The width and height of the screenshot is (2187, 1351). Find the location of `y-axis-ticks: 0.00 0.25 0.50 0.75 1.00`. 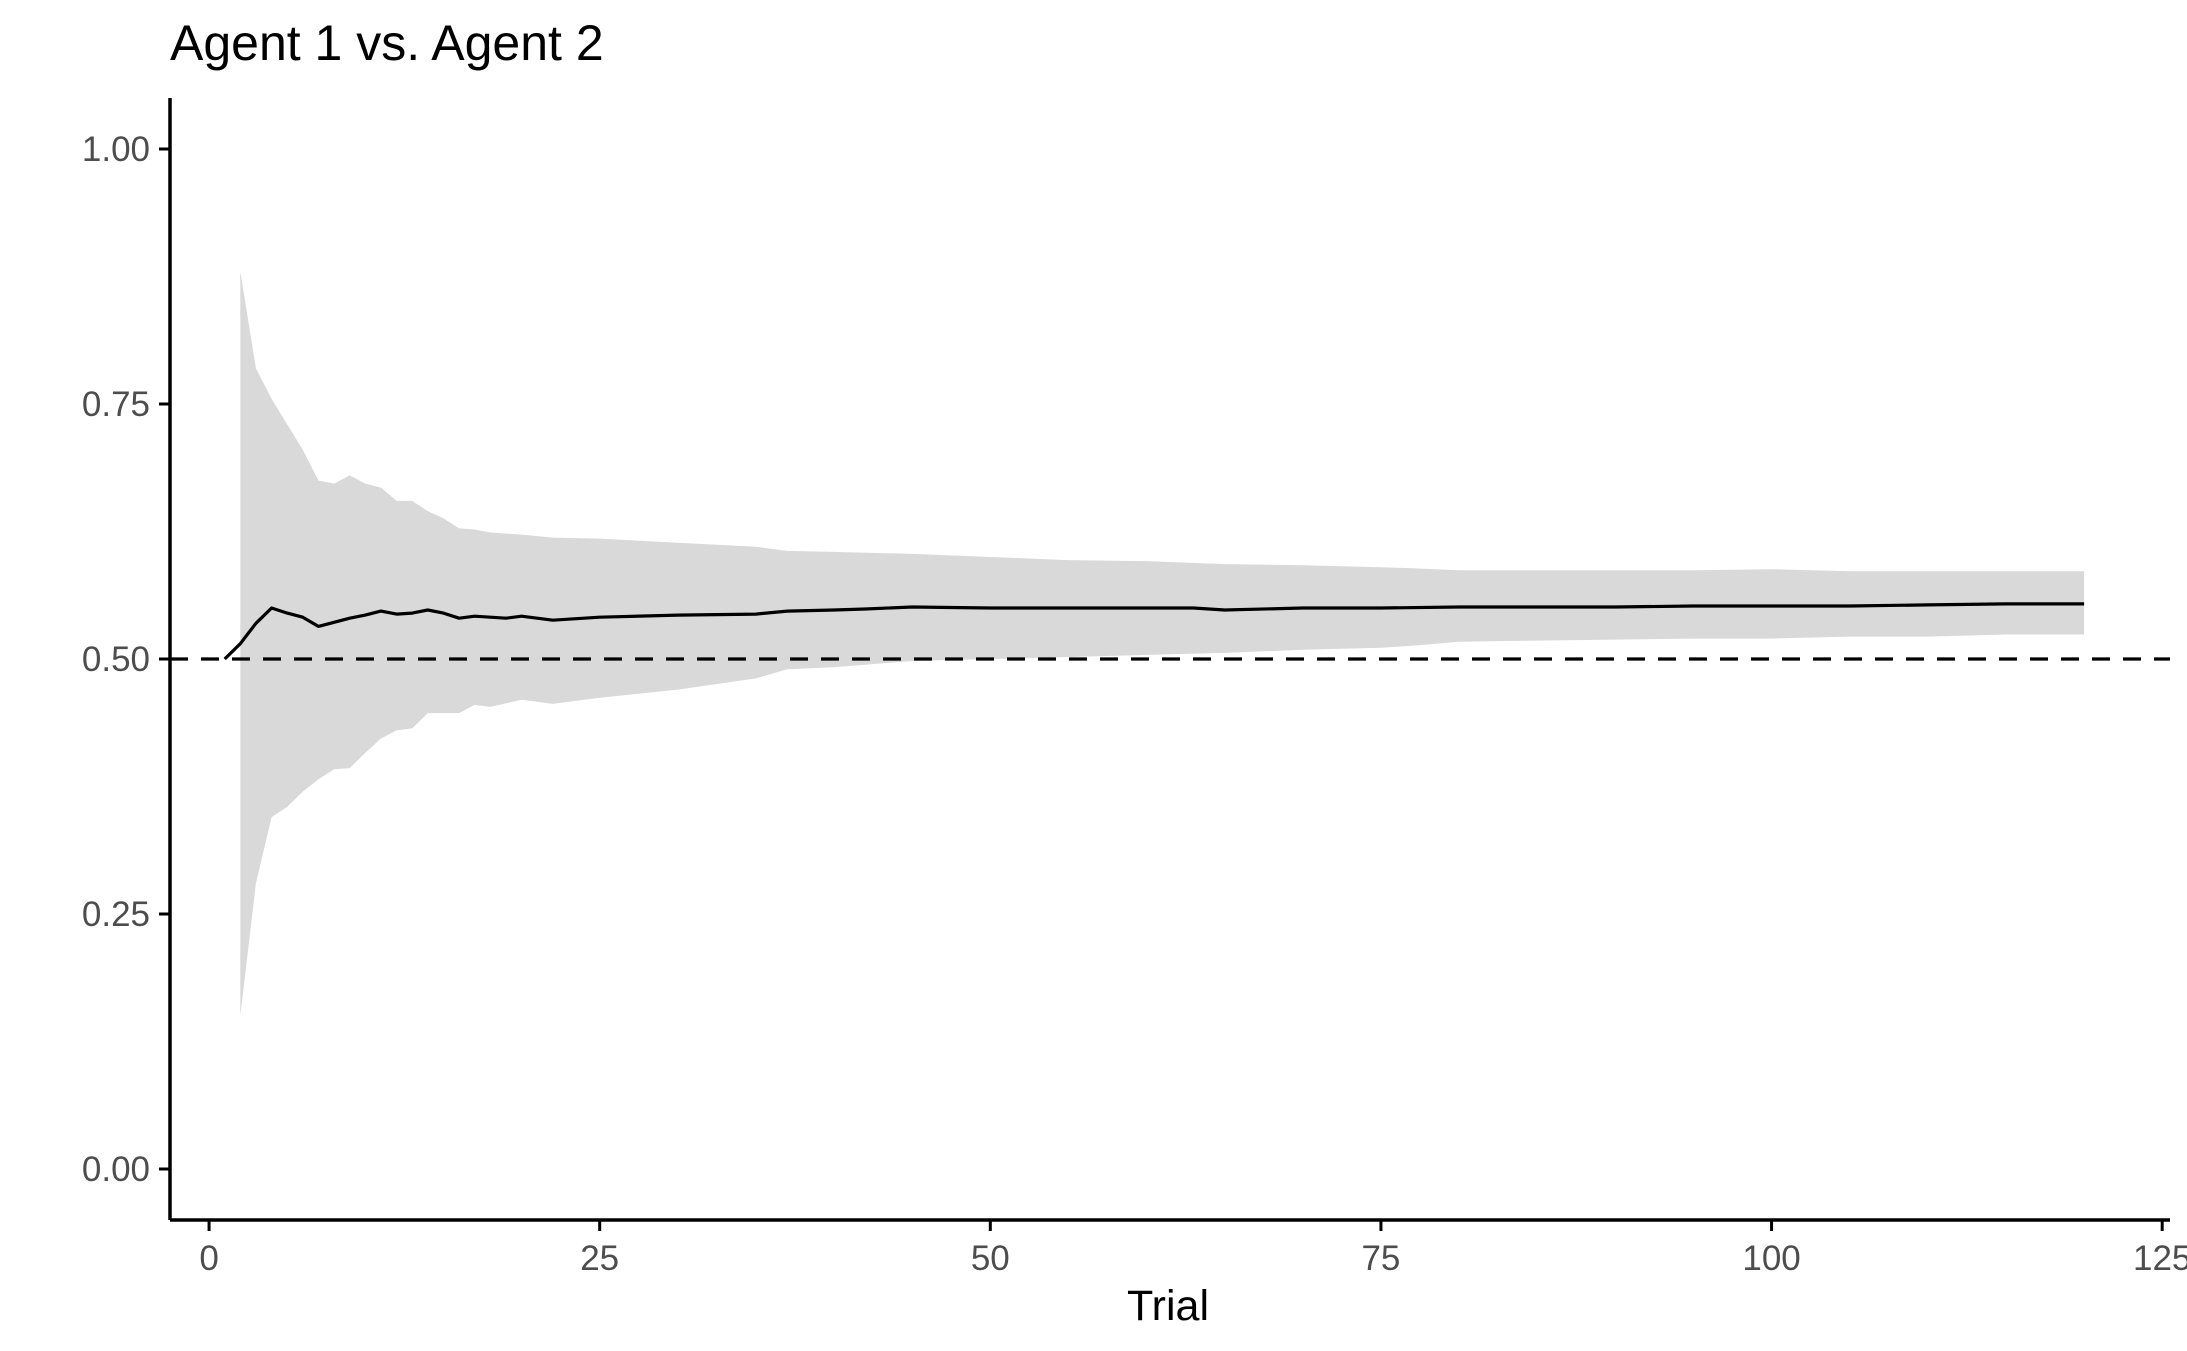

y-axis-ticks: 0.00 0.25 0.50 0.75 1.00 is located at coordinates (126, 659).